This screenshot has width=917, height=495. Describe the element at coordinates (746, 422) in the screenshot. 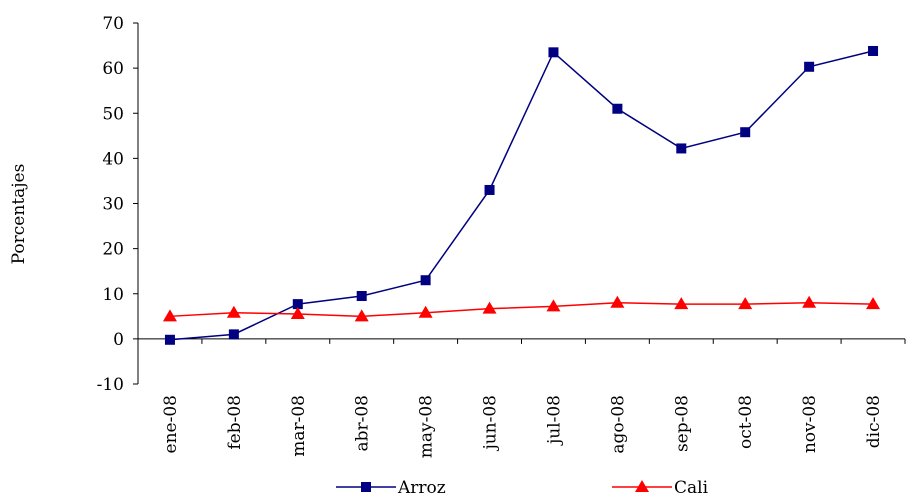

I see `x-tick-label: oct-08` at that location.